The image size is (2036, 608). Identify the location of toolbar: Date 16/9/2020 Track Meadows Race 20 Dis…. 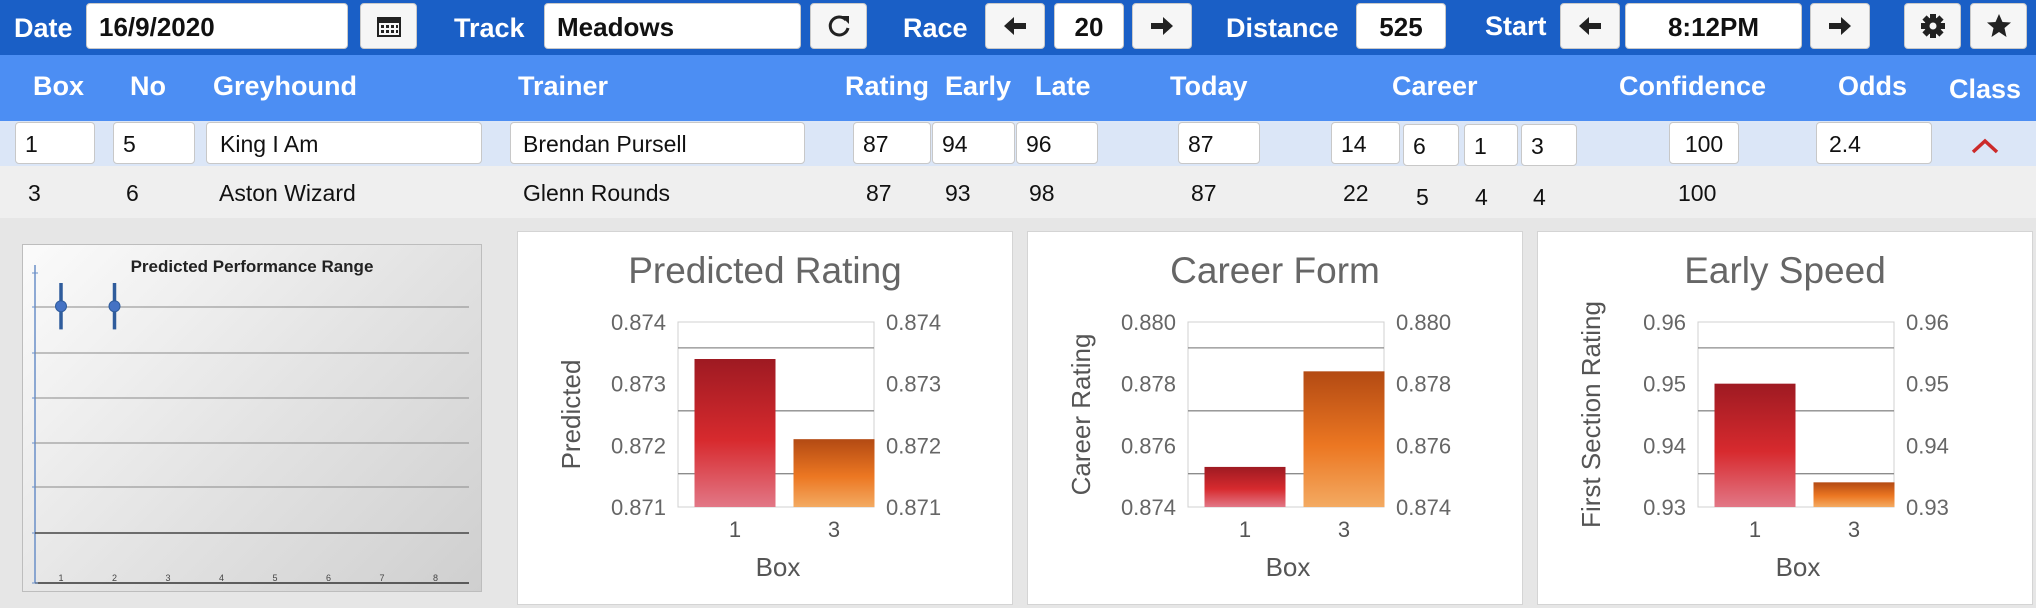
(1018, 27).